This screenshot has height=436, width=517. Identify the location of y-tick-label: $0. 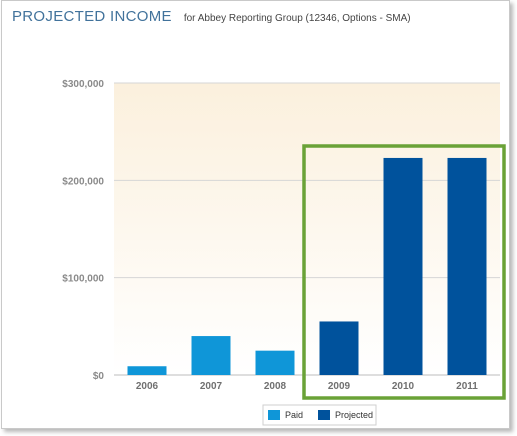
(99, 376).